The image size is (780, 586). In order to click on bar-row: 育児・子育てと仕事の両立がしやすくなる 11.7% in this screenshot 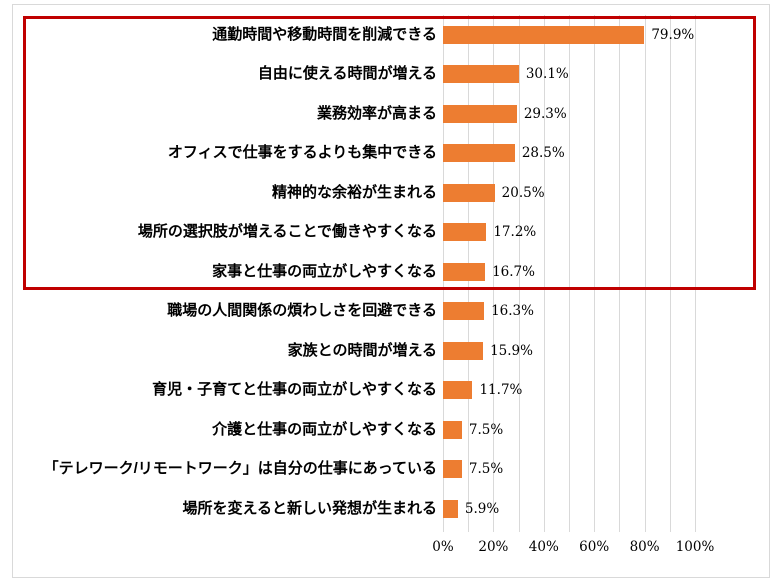, I will do `click(391, 391)`.